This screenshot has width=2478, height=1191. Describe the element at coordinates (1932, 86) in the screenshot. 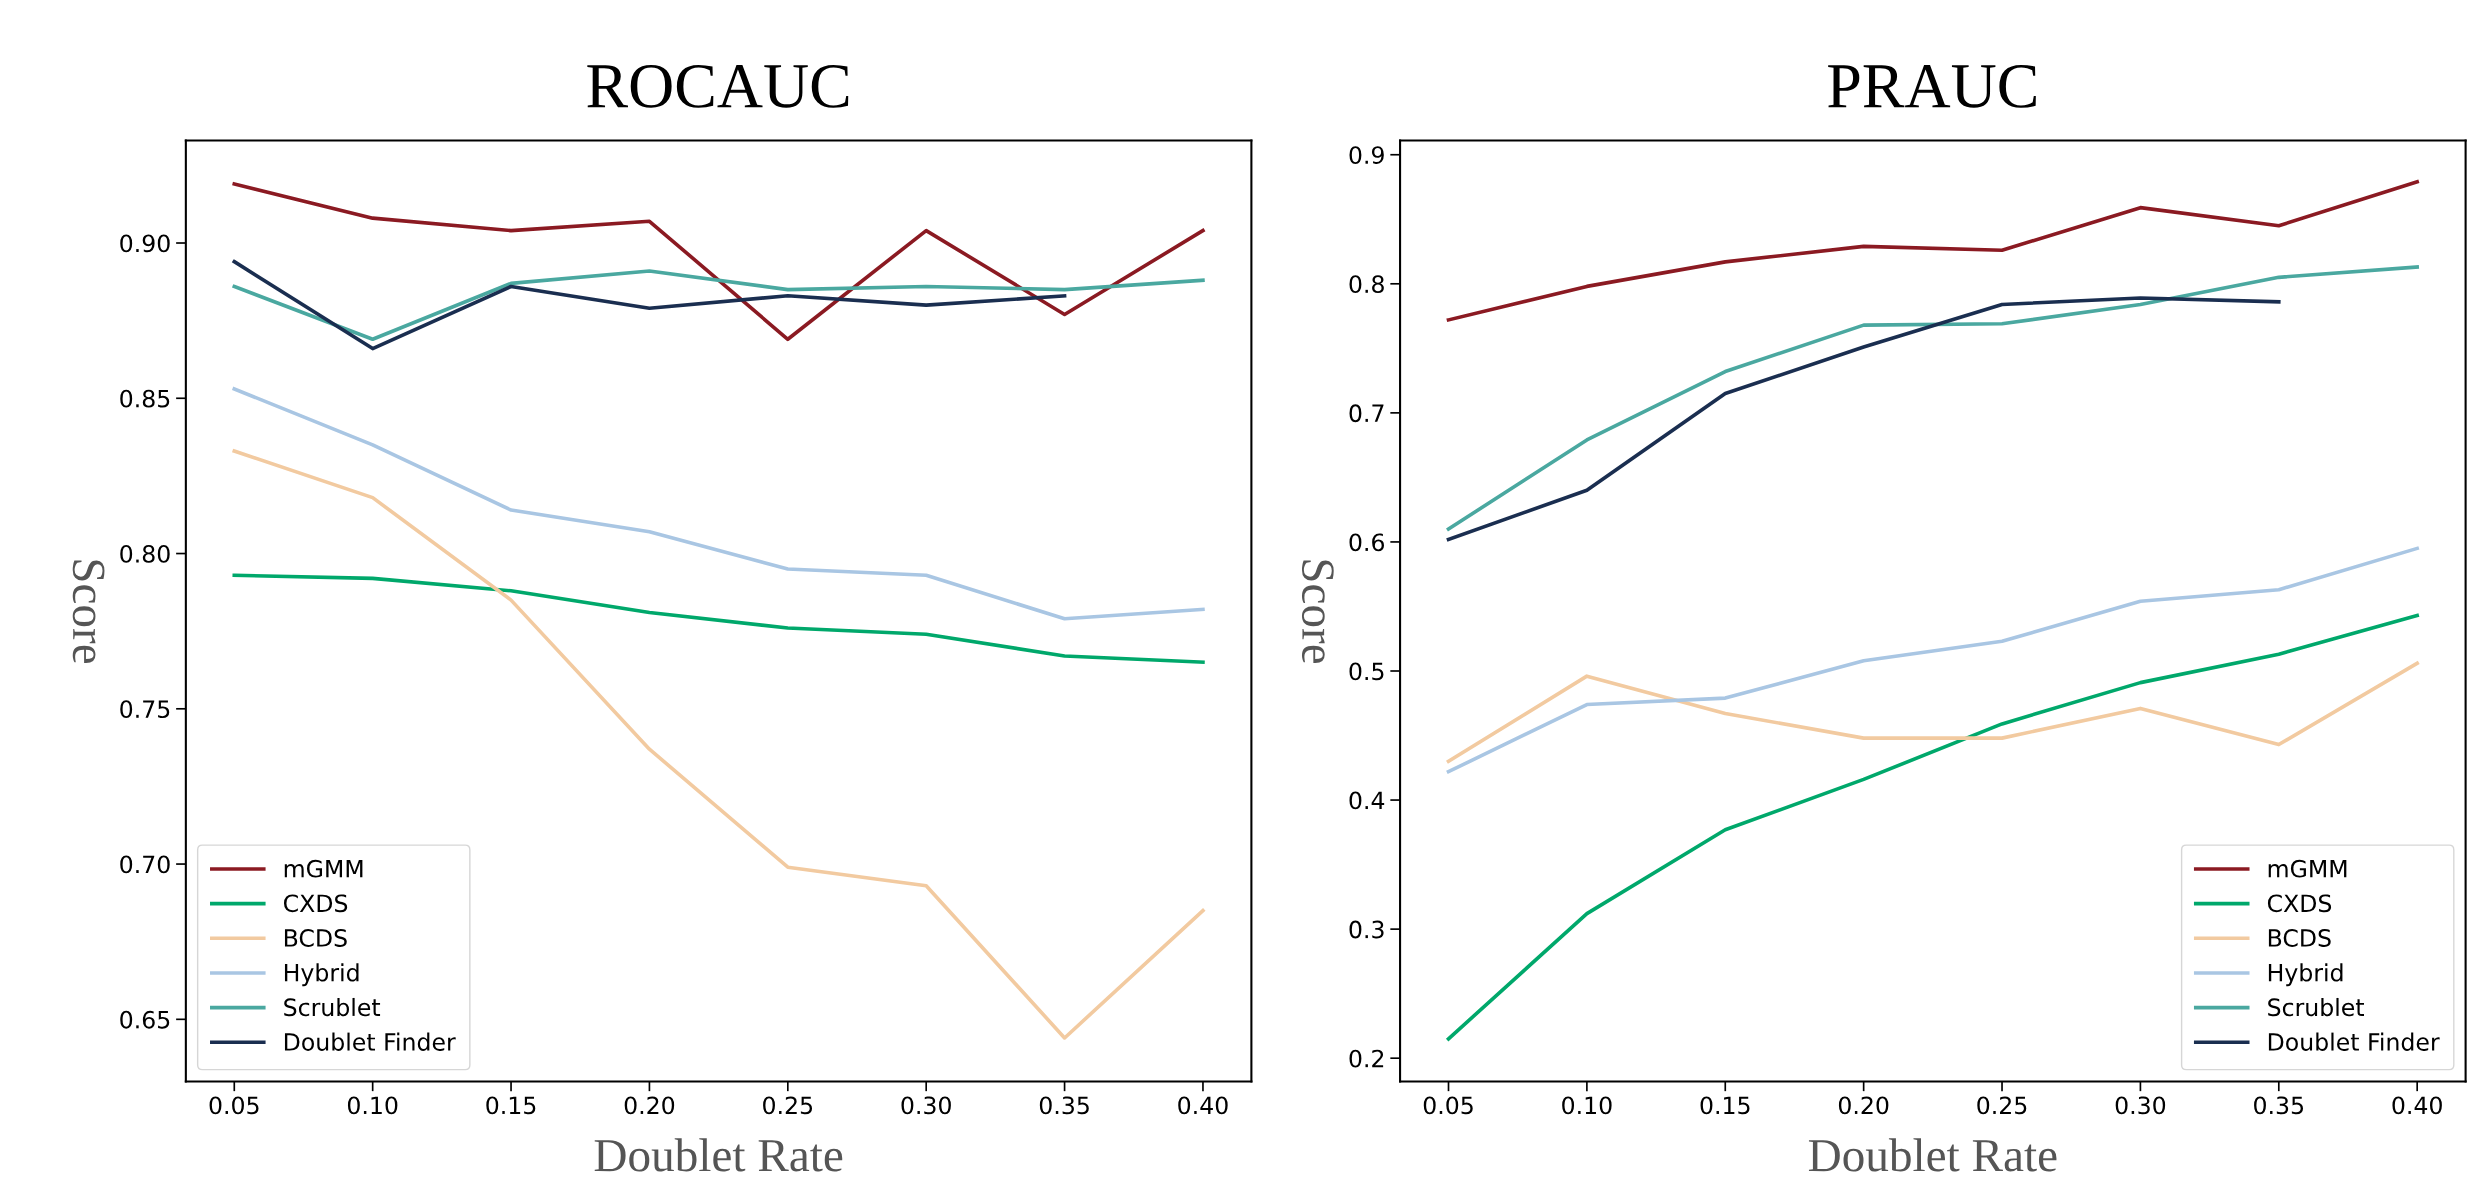

I see `chart-title: PRAUC` at that location.